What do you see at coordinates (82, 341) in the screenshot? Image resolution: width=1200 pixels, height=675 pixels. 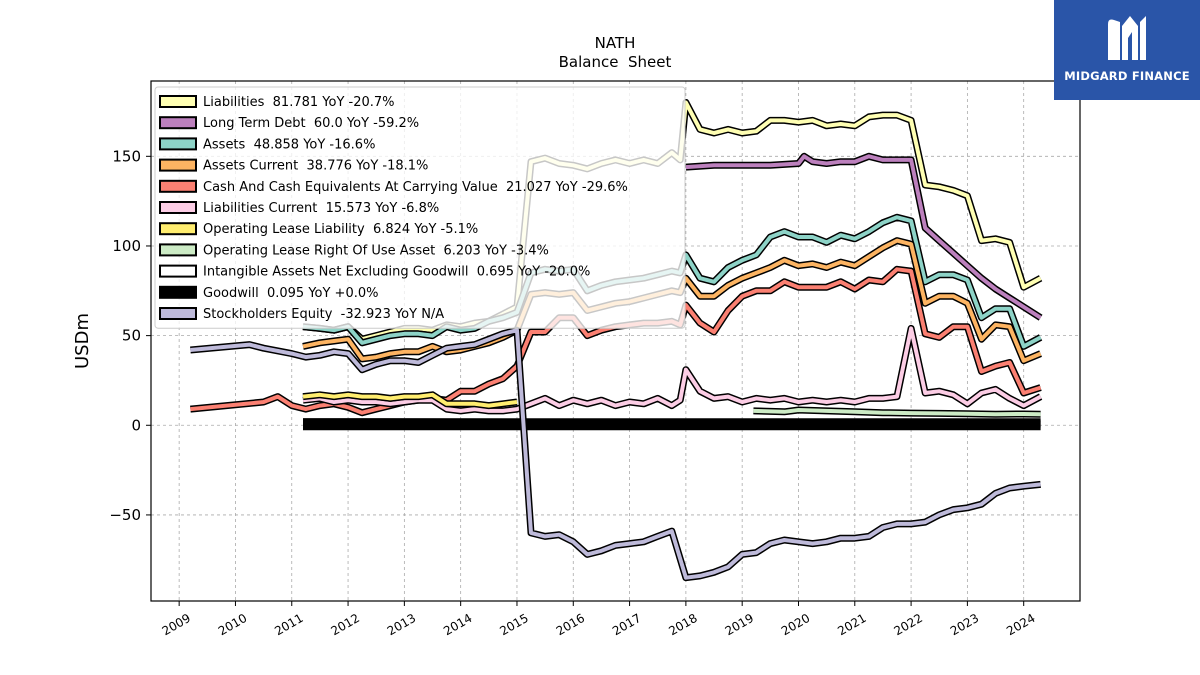 I see `y-axis-label: USDm` at bounding box center [82, 341].